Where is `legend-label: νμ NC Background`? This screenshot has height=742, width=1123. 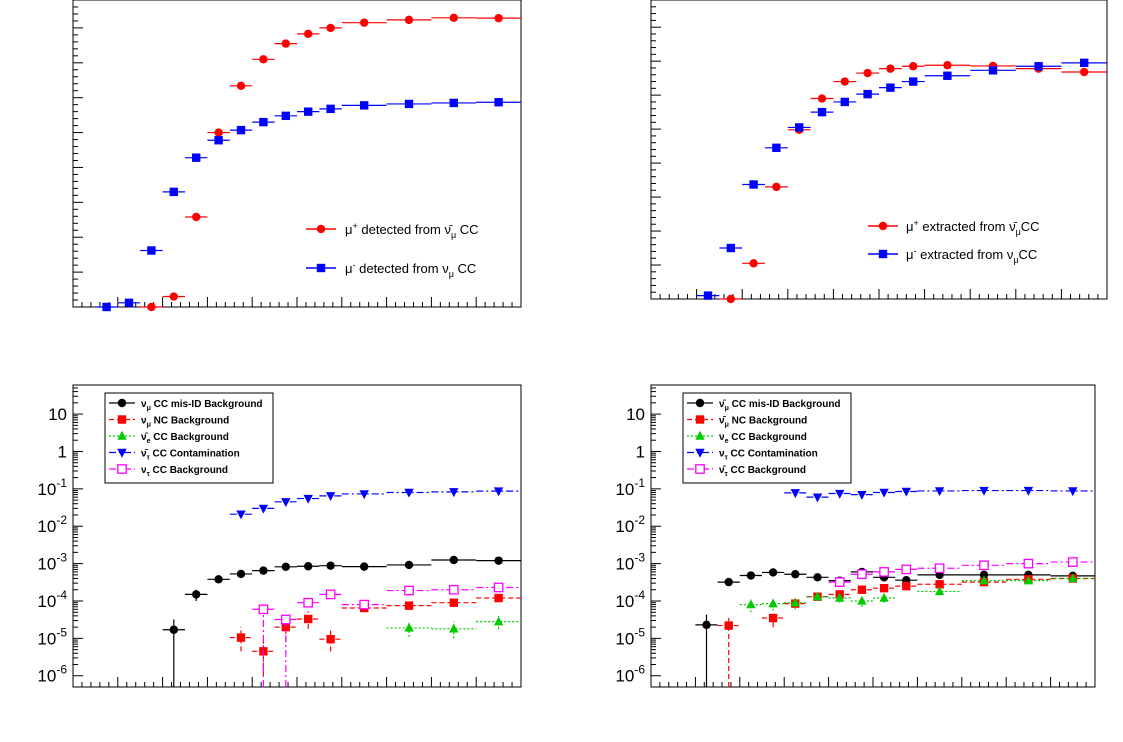 legend-label: νμ NC Background is located at coordinates (185, 422).